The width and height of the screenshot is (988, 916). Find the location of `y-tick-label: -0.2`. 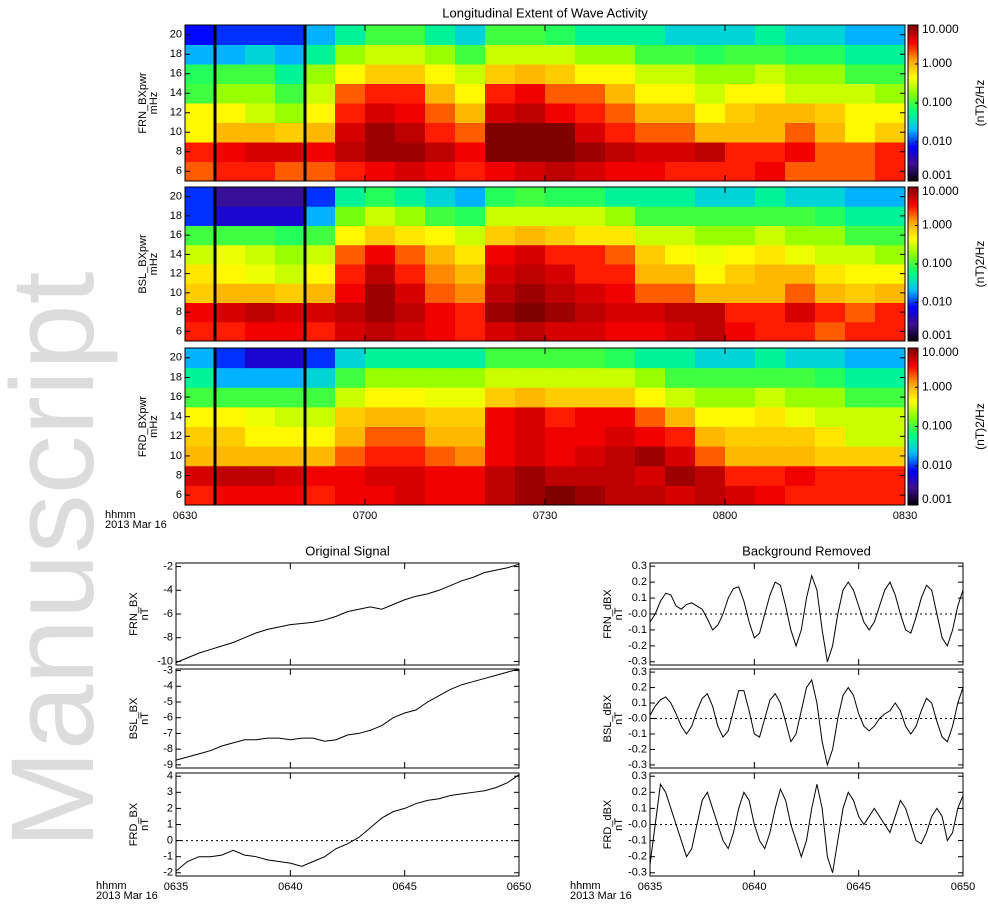

y-tick-label: -0.2 is located at coordinates (637, 749).